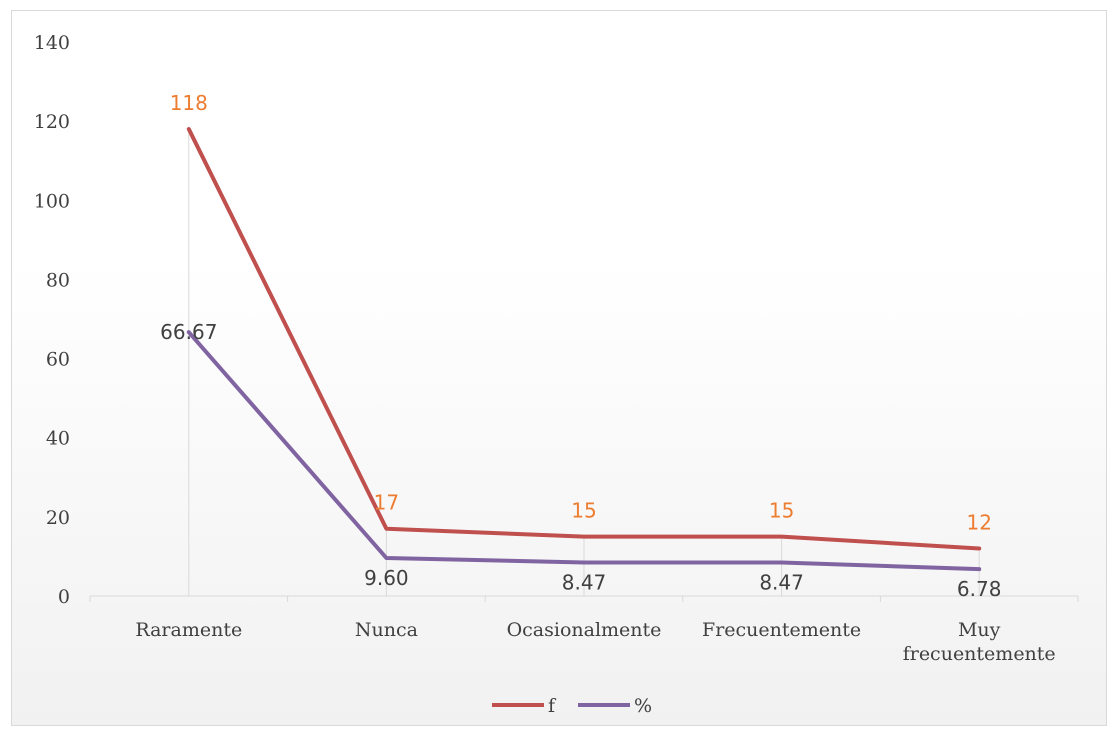 The height and width of the screenshot is (735, 1118). What do you see at coordinates (52, 201) in the screenshot?
I see `y-tick-label: 100` at bounding box center [52, 201].